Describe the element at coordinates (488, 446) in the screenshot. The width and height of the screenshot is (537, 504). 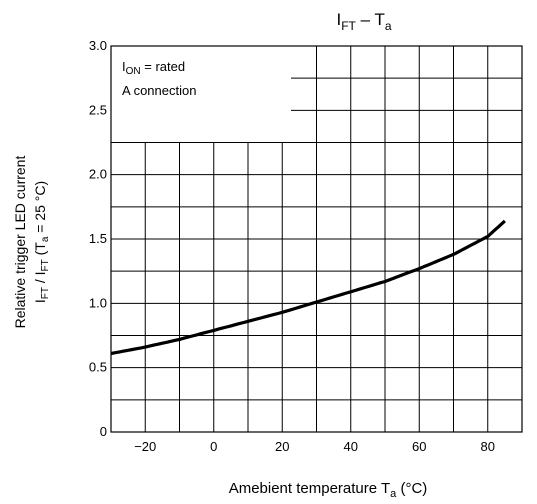
I see `x-tick-label: 80` at that location.